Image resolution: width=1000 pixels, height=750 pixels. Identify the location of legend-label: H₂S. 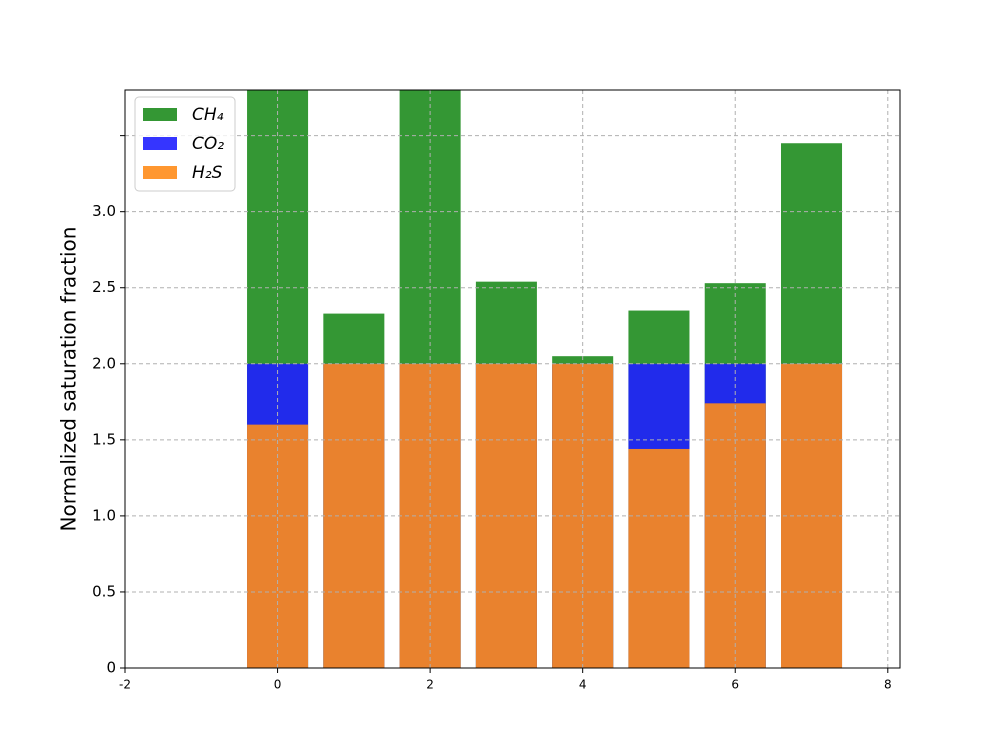
(207, 173).